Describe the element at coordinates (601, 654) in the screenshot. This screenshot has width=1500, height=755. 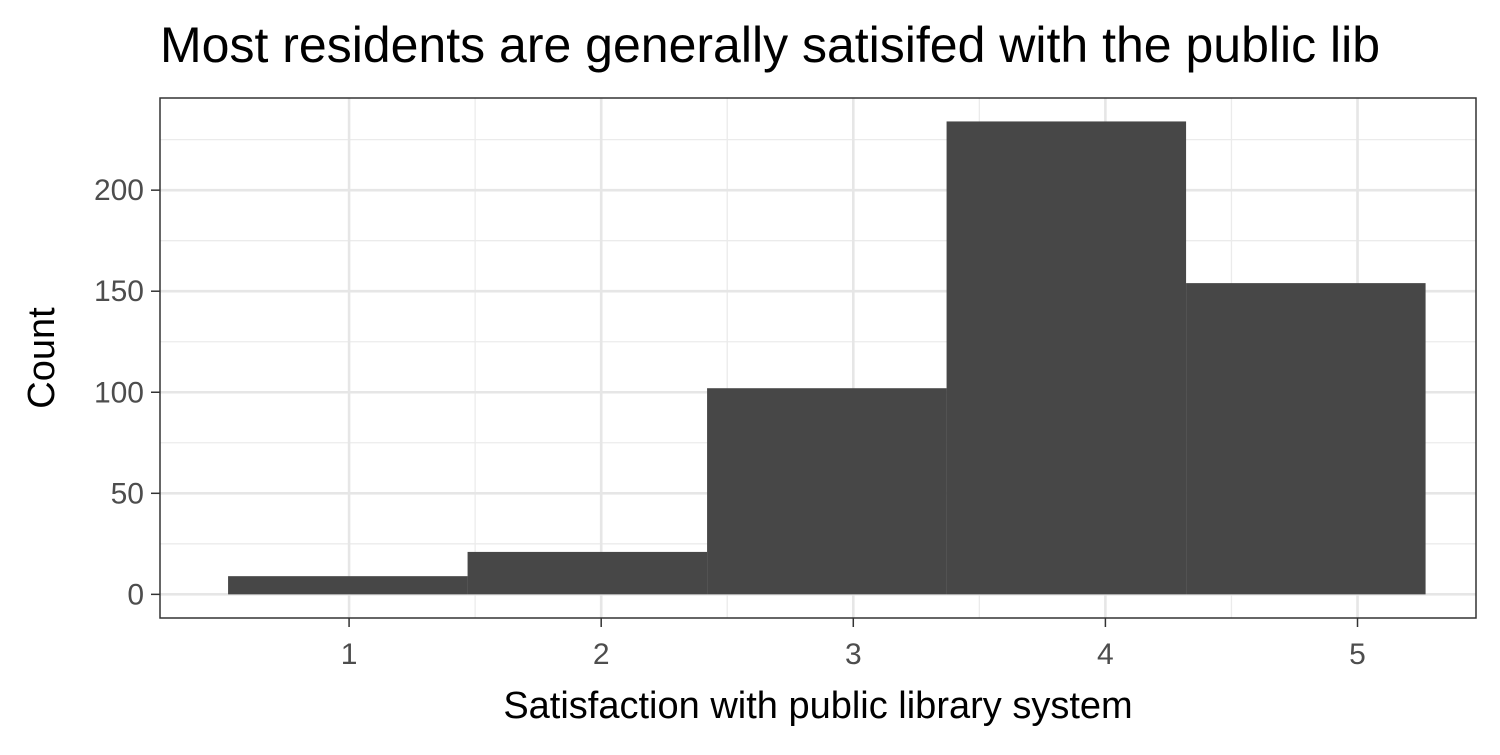
I see `x-tick-label: 2` at that location.